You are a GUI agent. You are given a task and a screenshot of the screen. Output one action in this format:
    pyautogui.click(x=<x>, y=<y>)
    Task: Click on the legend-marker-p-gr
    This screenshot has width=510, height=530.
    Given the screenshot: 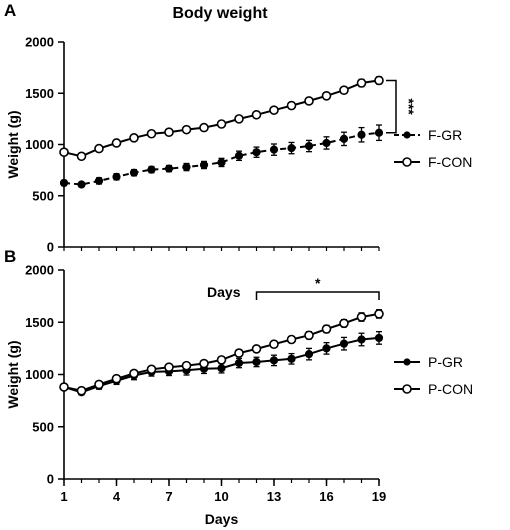 What is the action you would take?
    pyautogui.click(x=407, y=362)
    